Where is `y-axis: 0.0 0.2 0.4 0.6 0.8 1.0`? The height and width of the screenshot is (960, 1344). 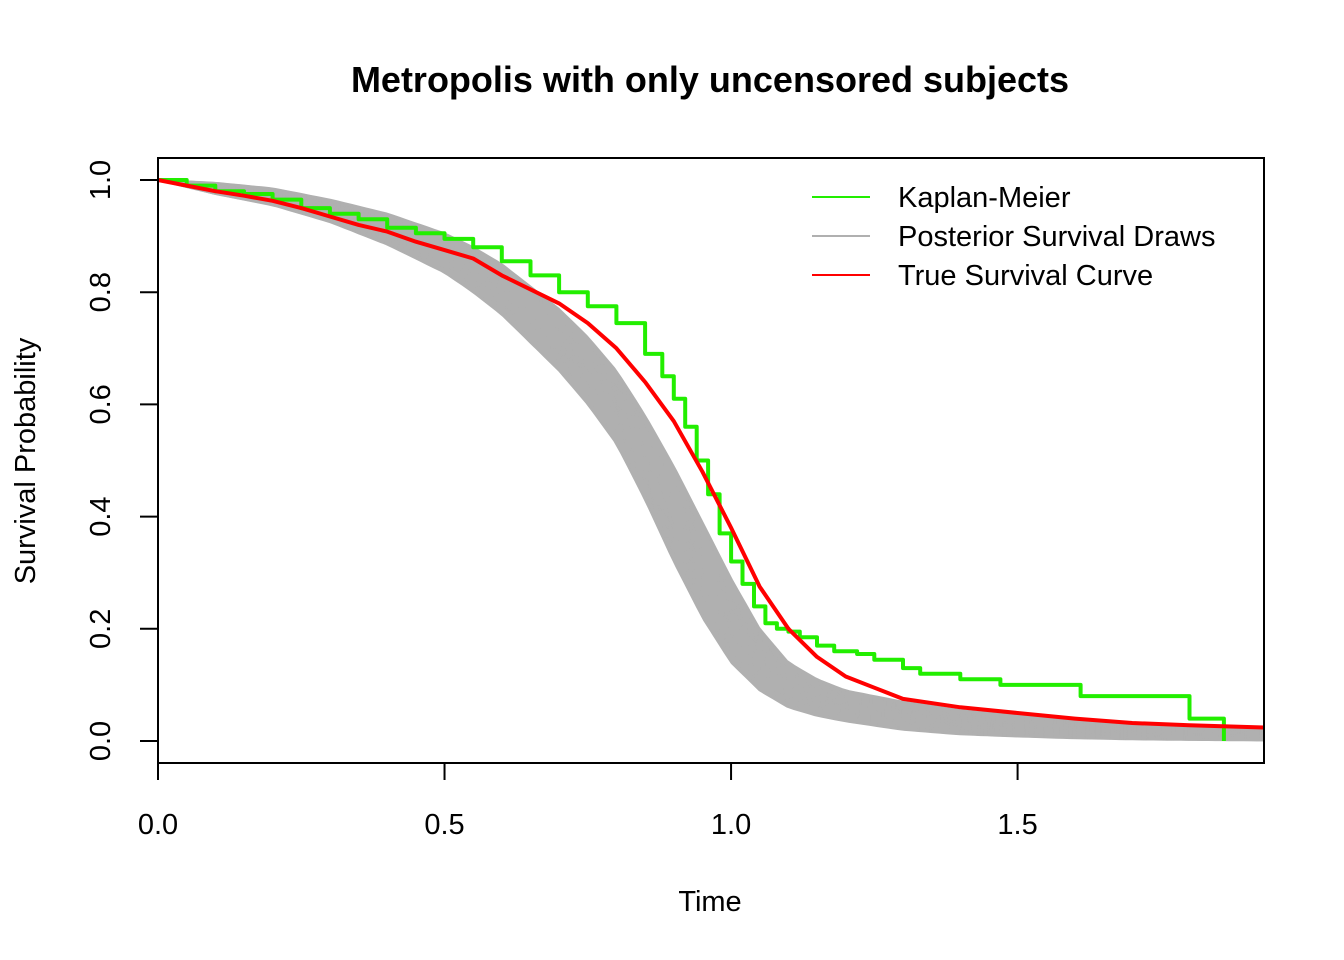 y-axis: 0.0 0.2 0.4 0.6 0.8 1.0 is located at coordinates (122, 460).